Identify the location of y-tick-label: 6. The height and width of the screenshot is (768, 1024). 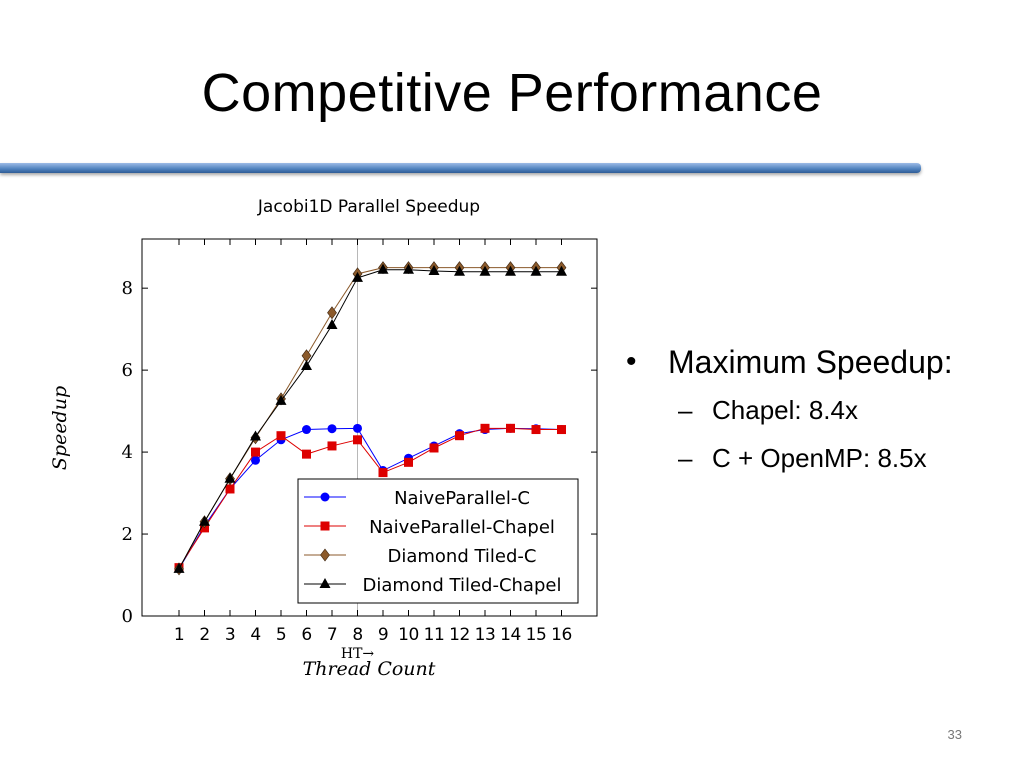
(127, 370).